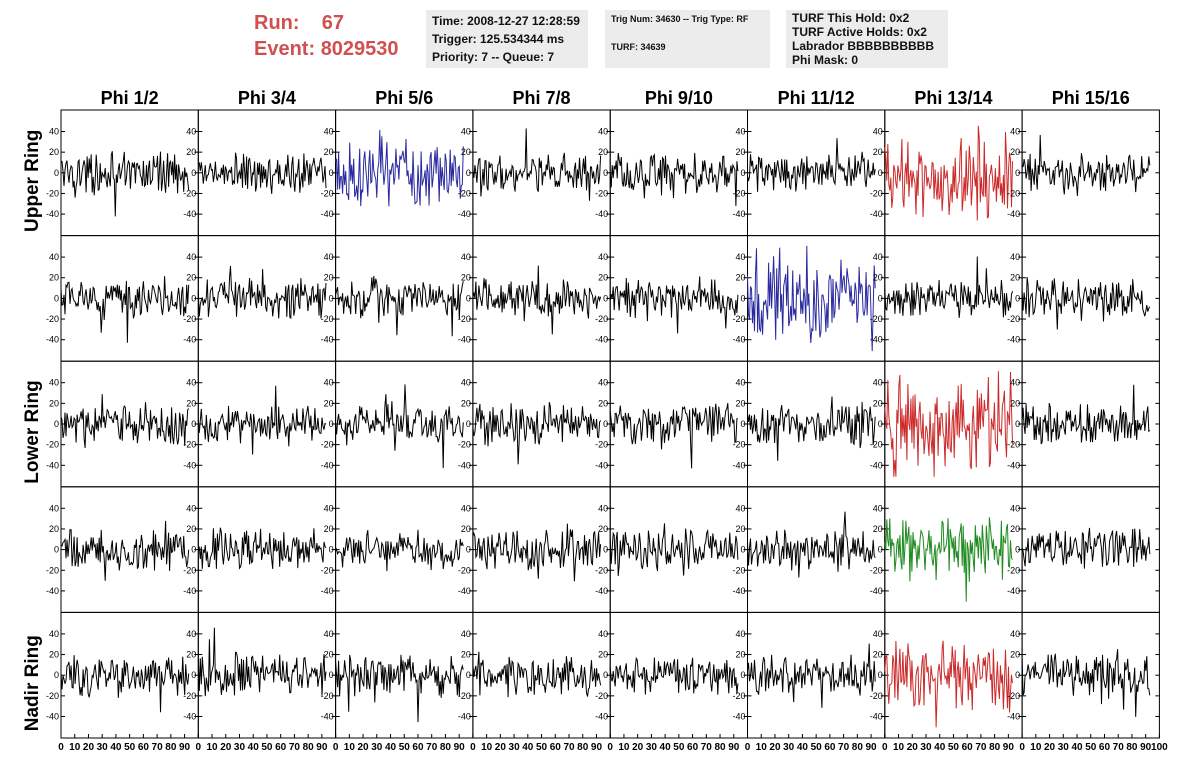 This screenshot has width=1196, height=772. What do you see at coordinates (262, 420) in the screenshot?
I see `waveform-r3-c2` at bounding box center [262, 420].